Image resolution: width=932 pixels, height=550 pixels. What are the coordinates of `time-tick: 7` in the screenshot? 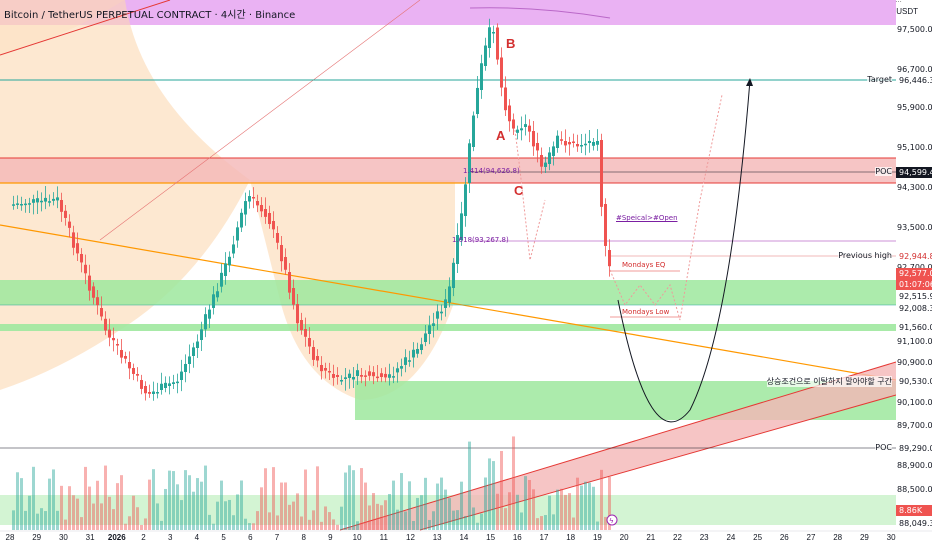 It's located at (277, 537).